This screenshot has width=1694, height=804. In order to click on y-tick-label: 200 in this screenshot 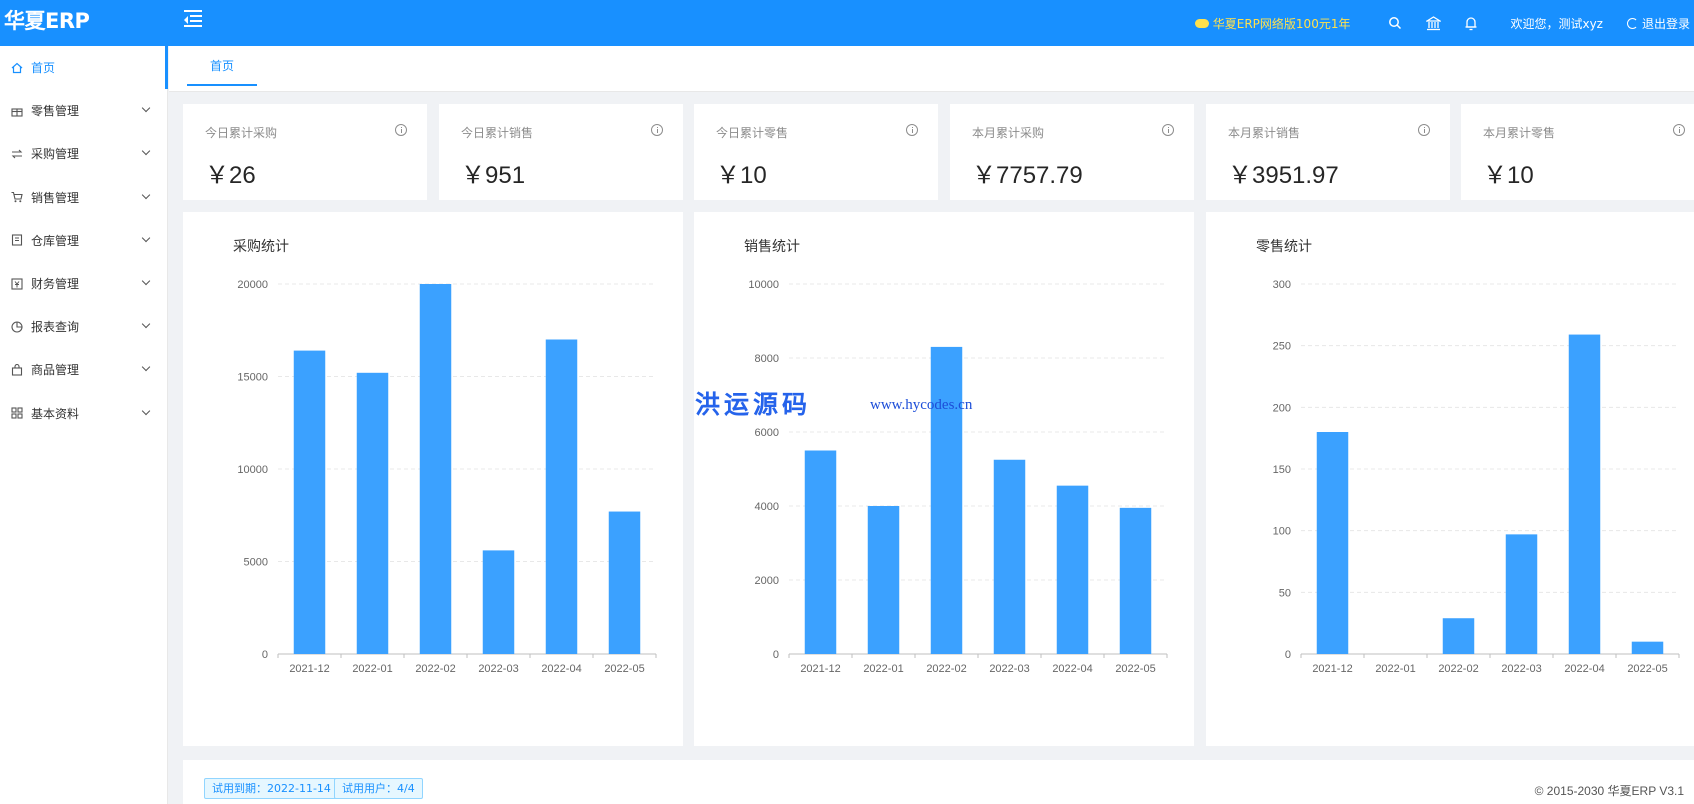, I will do `click(1282, 408)`.